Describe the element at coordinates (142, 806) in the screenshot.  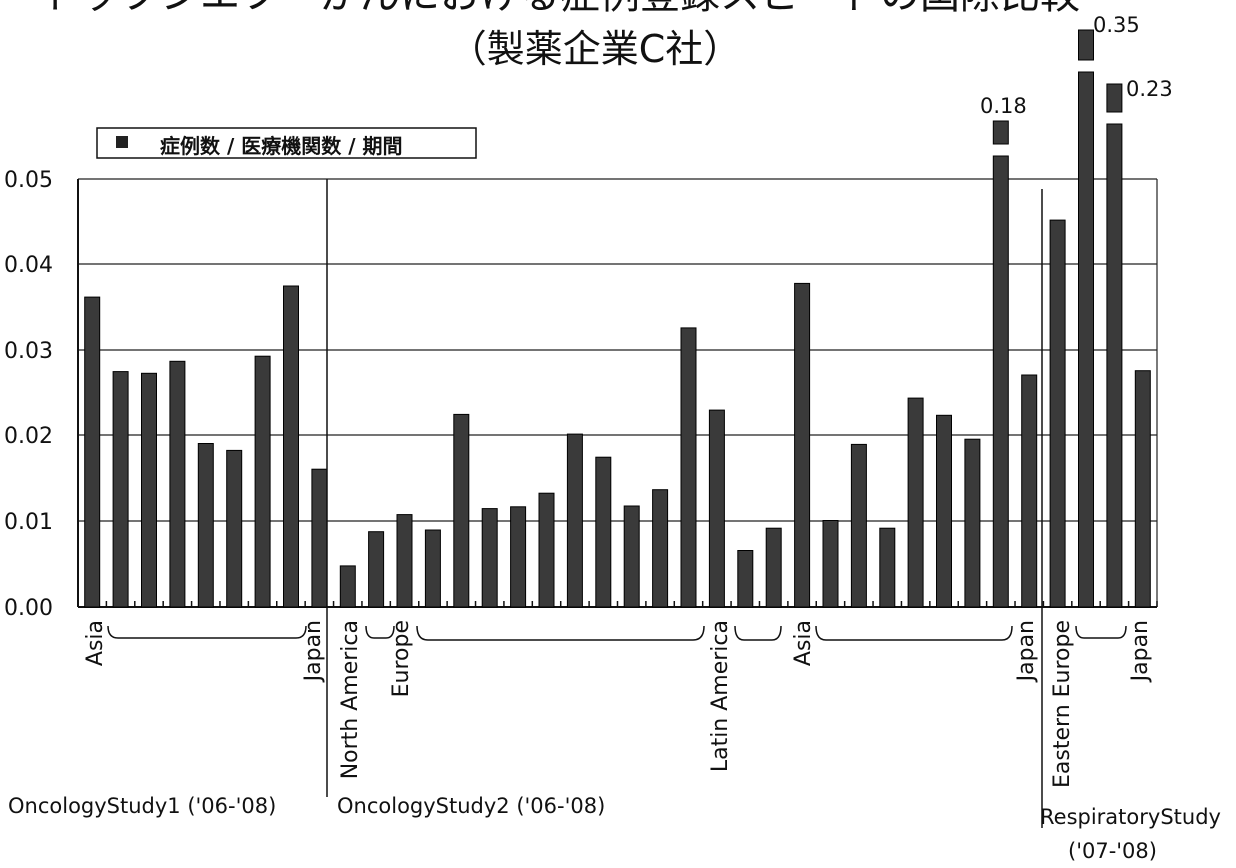
I see `study-label-oncology1: OncologyStudy1 ('06-'08)` at that location.